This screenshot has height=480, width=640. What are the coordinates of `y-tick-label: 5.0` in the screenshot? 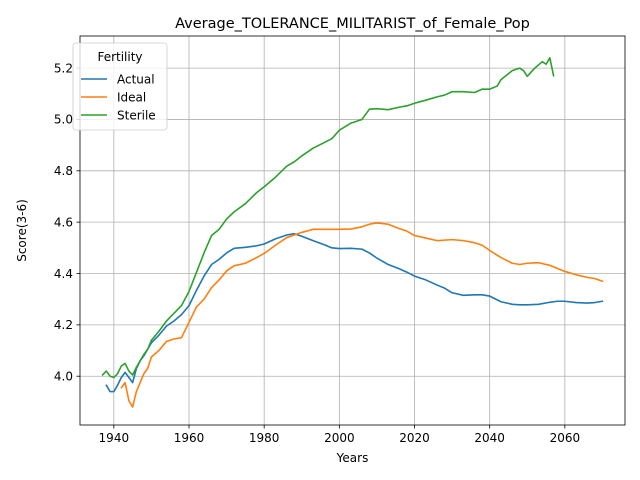 It's located at (63, 120).